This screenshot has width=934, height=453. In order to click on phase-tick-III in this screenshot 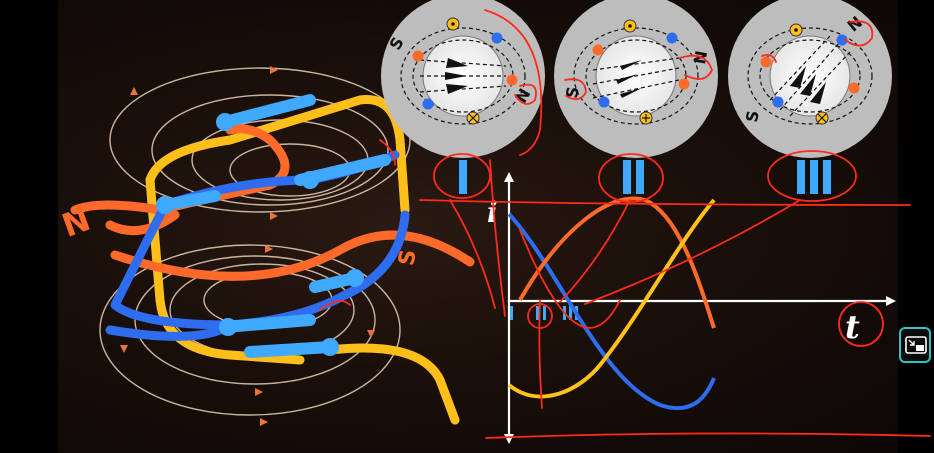, I will do `click(570, 313)`.